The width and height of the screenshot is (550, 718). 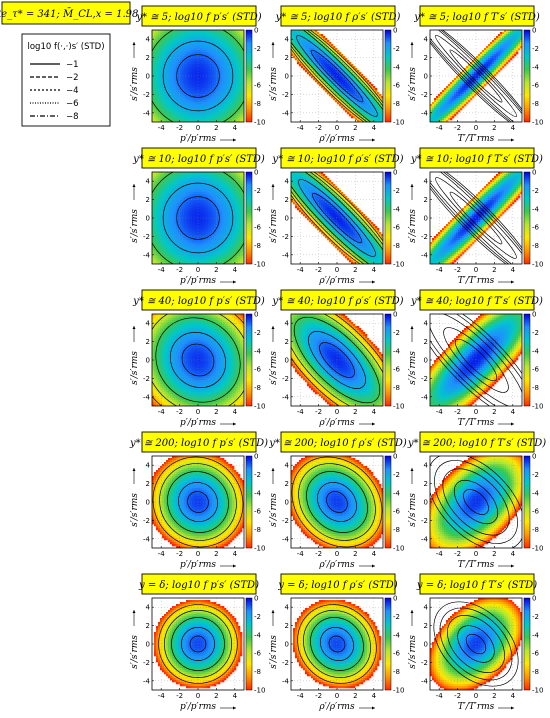 I want to click on x-axis-label: p′/p′rms, so click(x=198, y=139).